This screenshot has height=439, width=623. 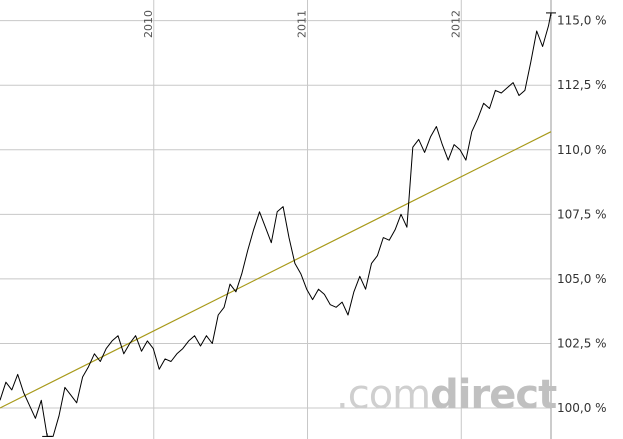 I want to click on y-tick-label-0: 100,0 %, so click(x=582, y=408).